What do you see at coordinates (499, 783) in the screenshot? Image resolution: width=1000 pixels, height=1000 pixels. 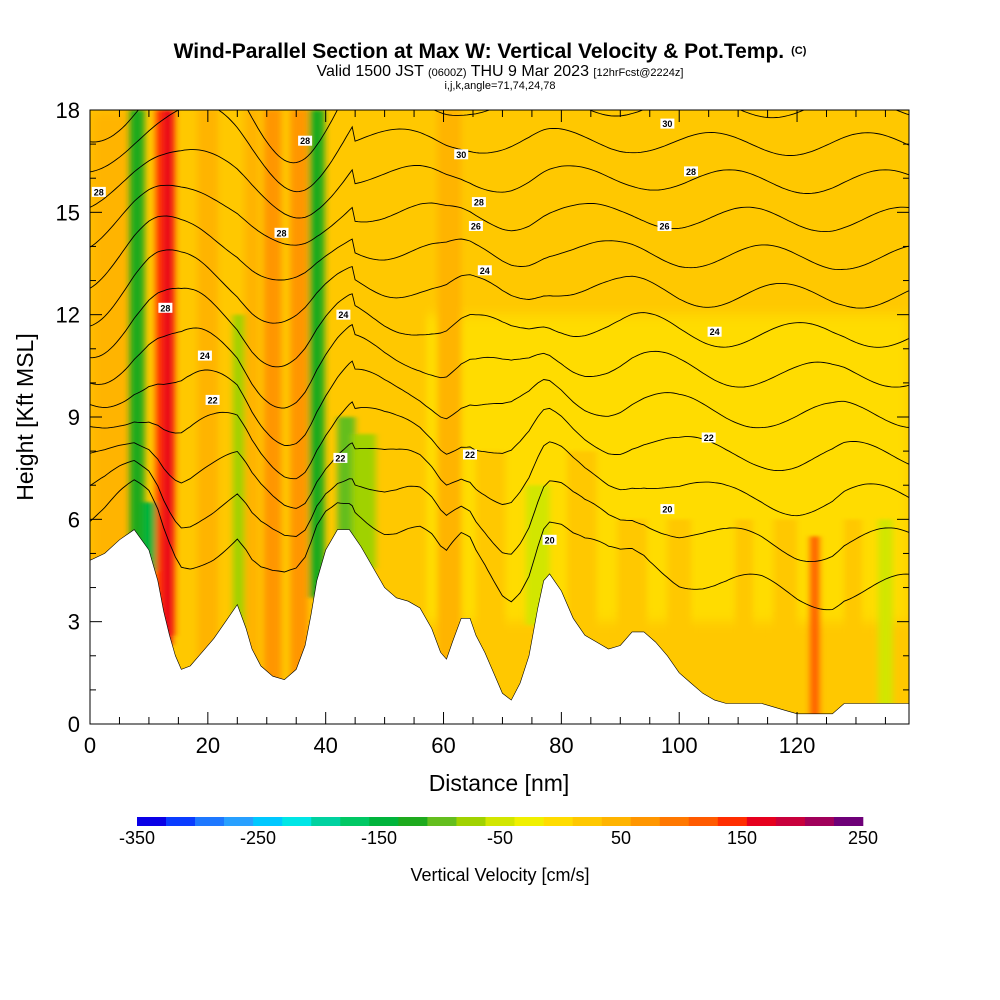 I see `x-axis-label: Distance [nm]` at bounding box center [499, 783].